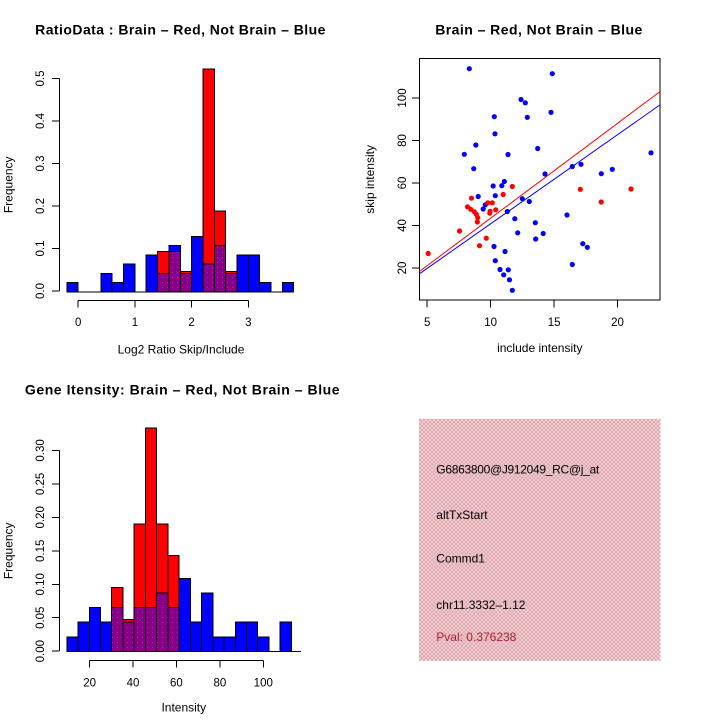  I want to click on svg-text: Brain – Red, Not Brain – Blue, so click(539, 30).